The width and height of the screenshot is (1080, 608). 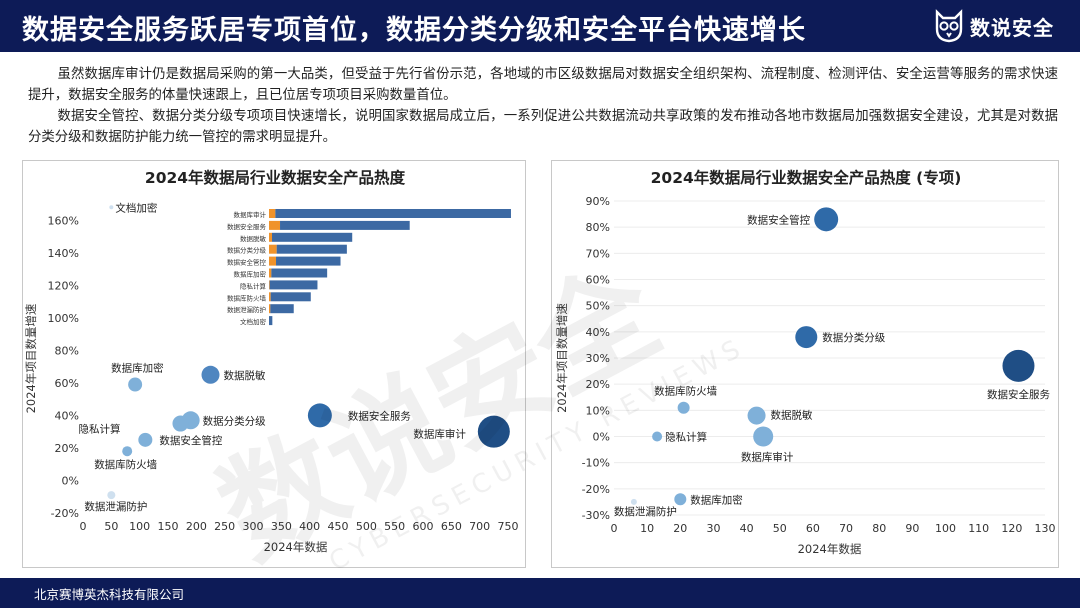 I want to click on x-tick-label: 650, so click(x=451, y=526).